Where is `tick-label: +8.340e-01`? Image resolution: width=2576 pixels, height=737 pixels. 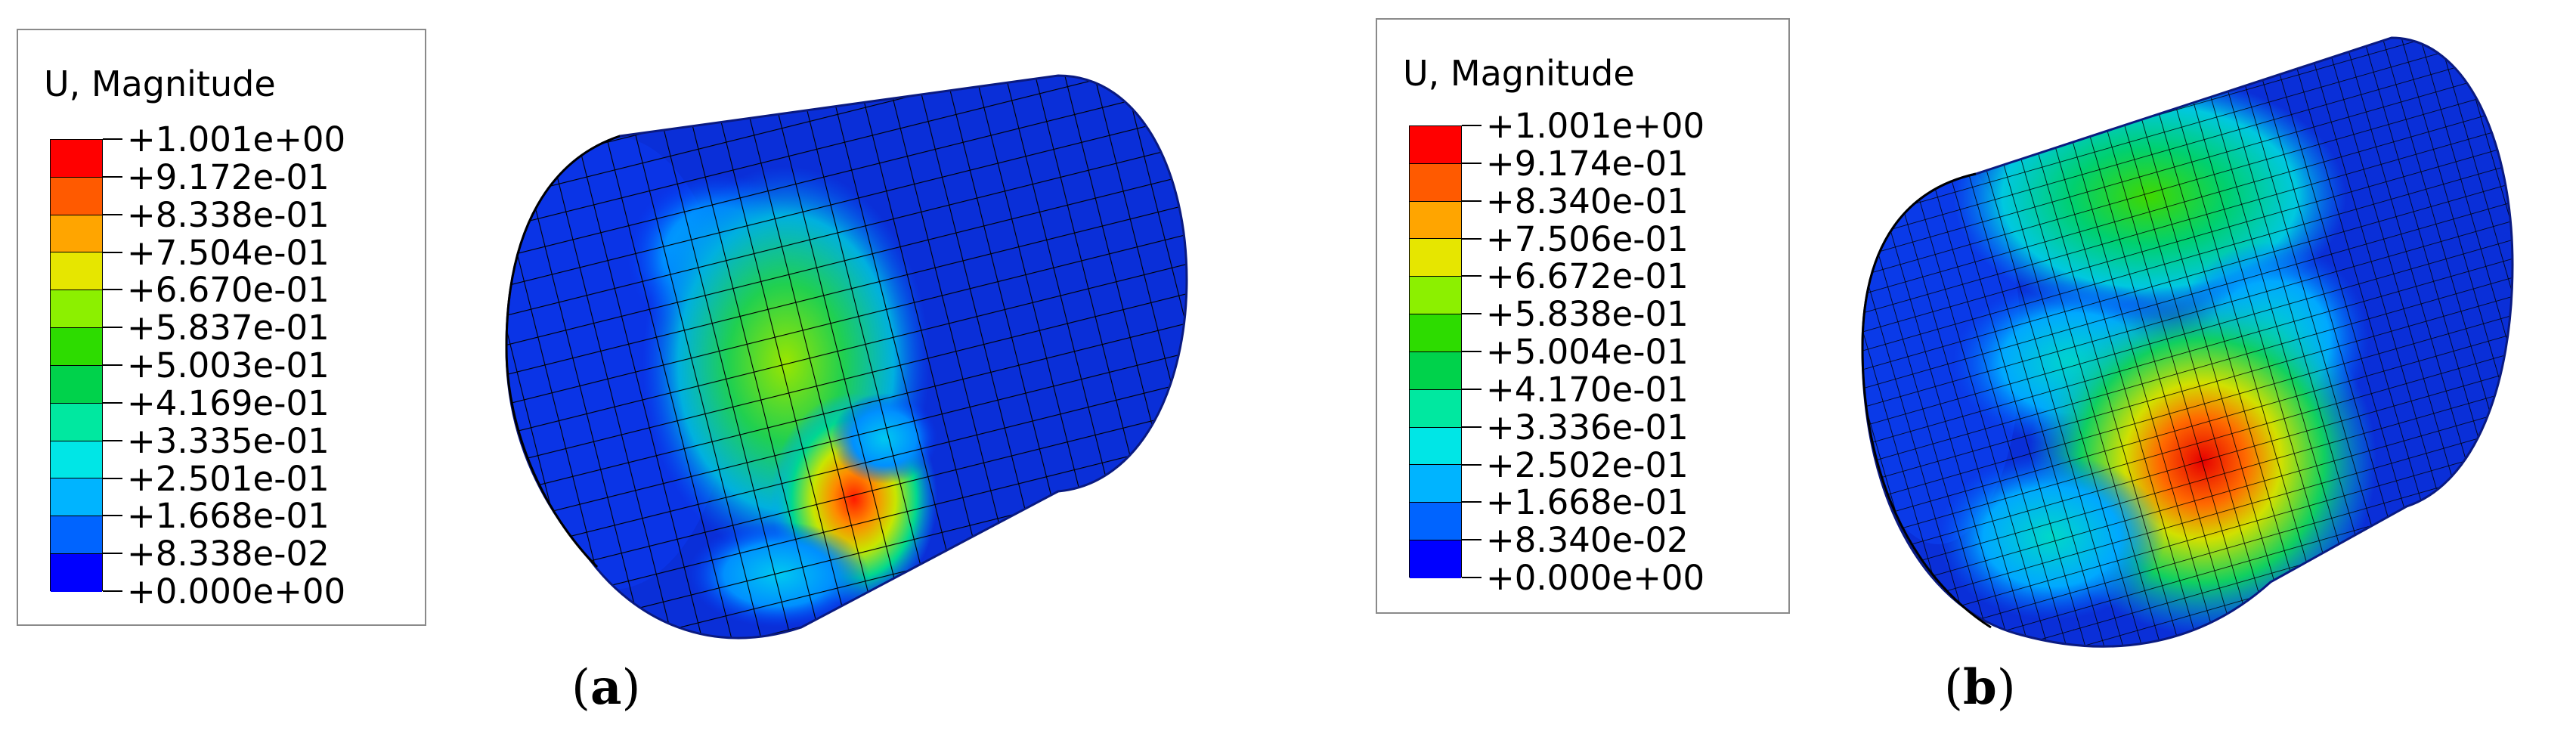 tick-label: +8.340e-01 is located at coordinates (1587, 201).